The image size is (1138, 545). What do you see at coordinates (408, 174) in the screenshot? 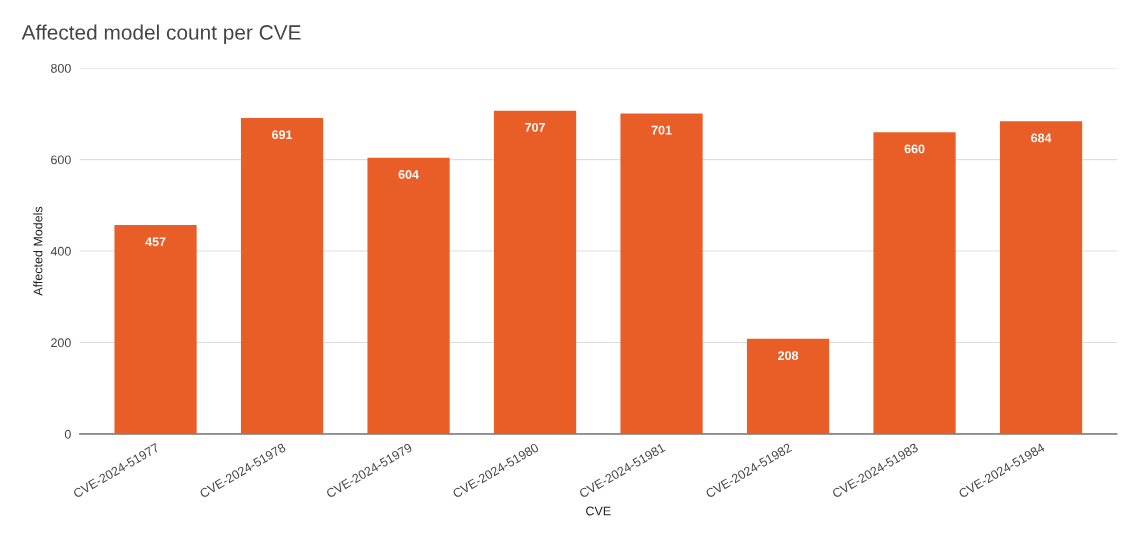
I see `data-label: 604` at bounding box center [408, 174].